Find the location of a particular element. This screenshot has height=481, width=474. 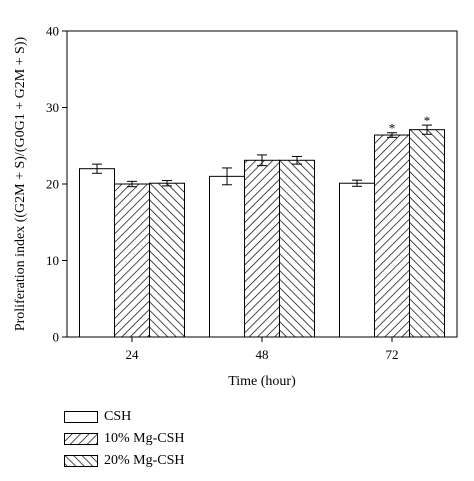

x-tick-label-72: 72 is located at coordinates (392, 354).